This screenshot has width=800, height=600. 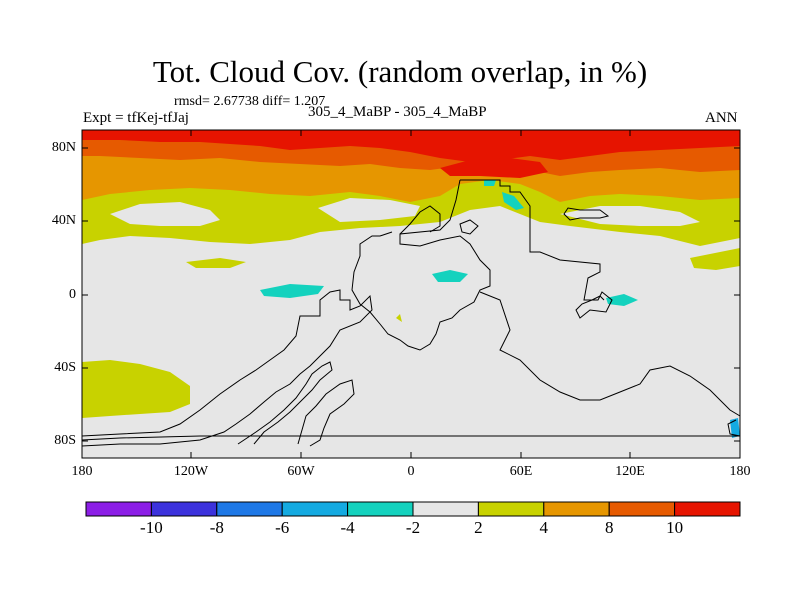 I want to click on x-tick-label: 120E, so click(x=630, y=471).